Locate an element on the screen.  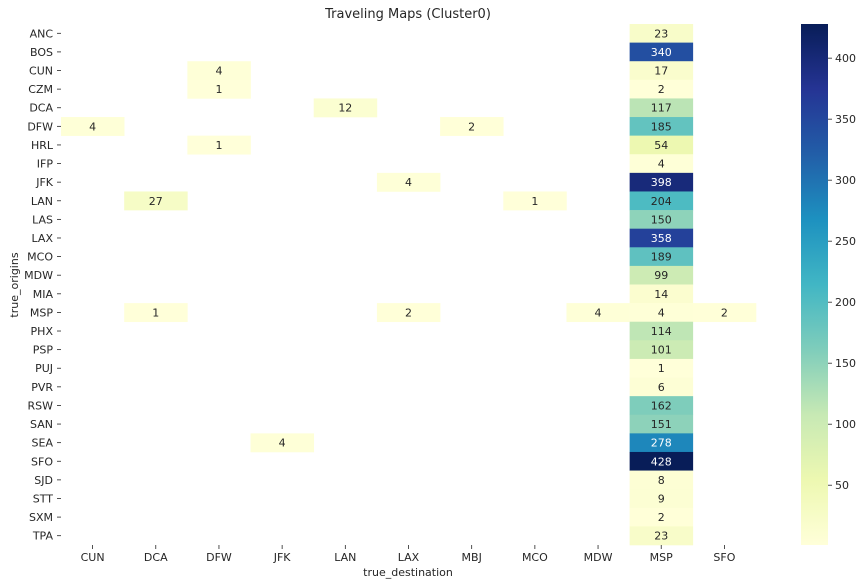
x-tick-label: CUN is located at coordinates (93, 557).